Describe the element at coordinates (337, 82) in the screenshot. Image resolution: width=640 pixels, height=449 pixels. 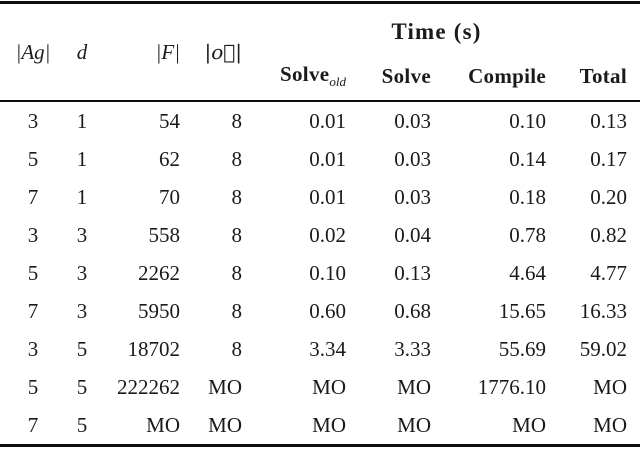
I see `solve-old-subscript: old` at that location.